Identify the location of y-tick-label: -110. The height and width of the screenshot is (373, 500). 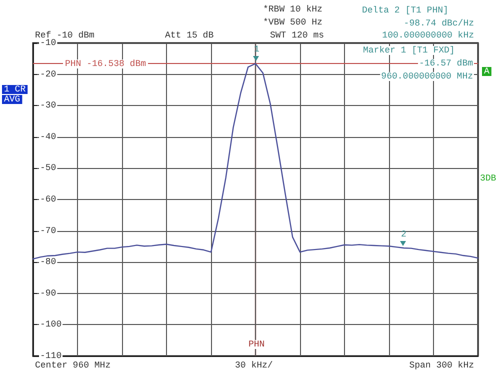
(51, 356).